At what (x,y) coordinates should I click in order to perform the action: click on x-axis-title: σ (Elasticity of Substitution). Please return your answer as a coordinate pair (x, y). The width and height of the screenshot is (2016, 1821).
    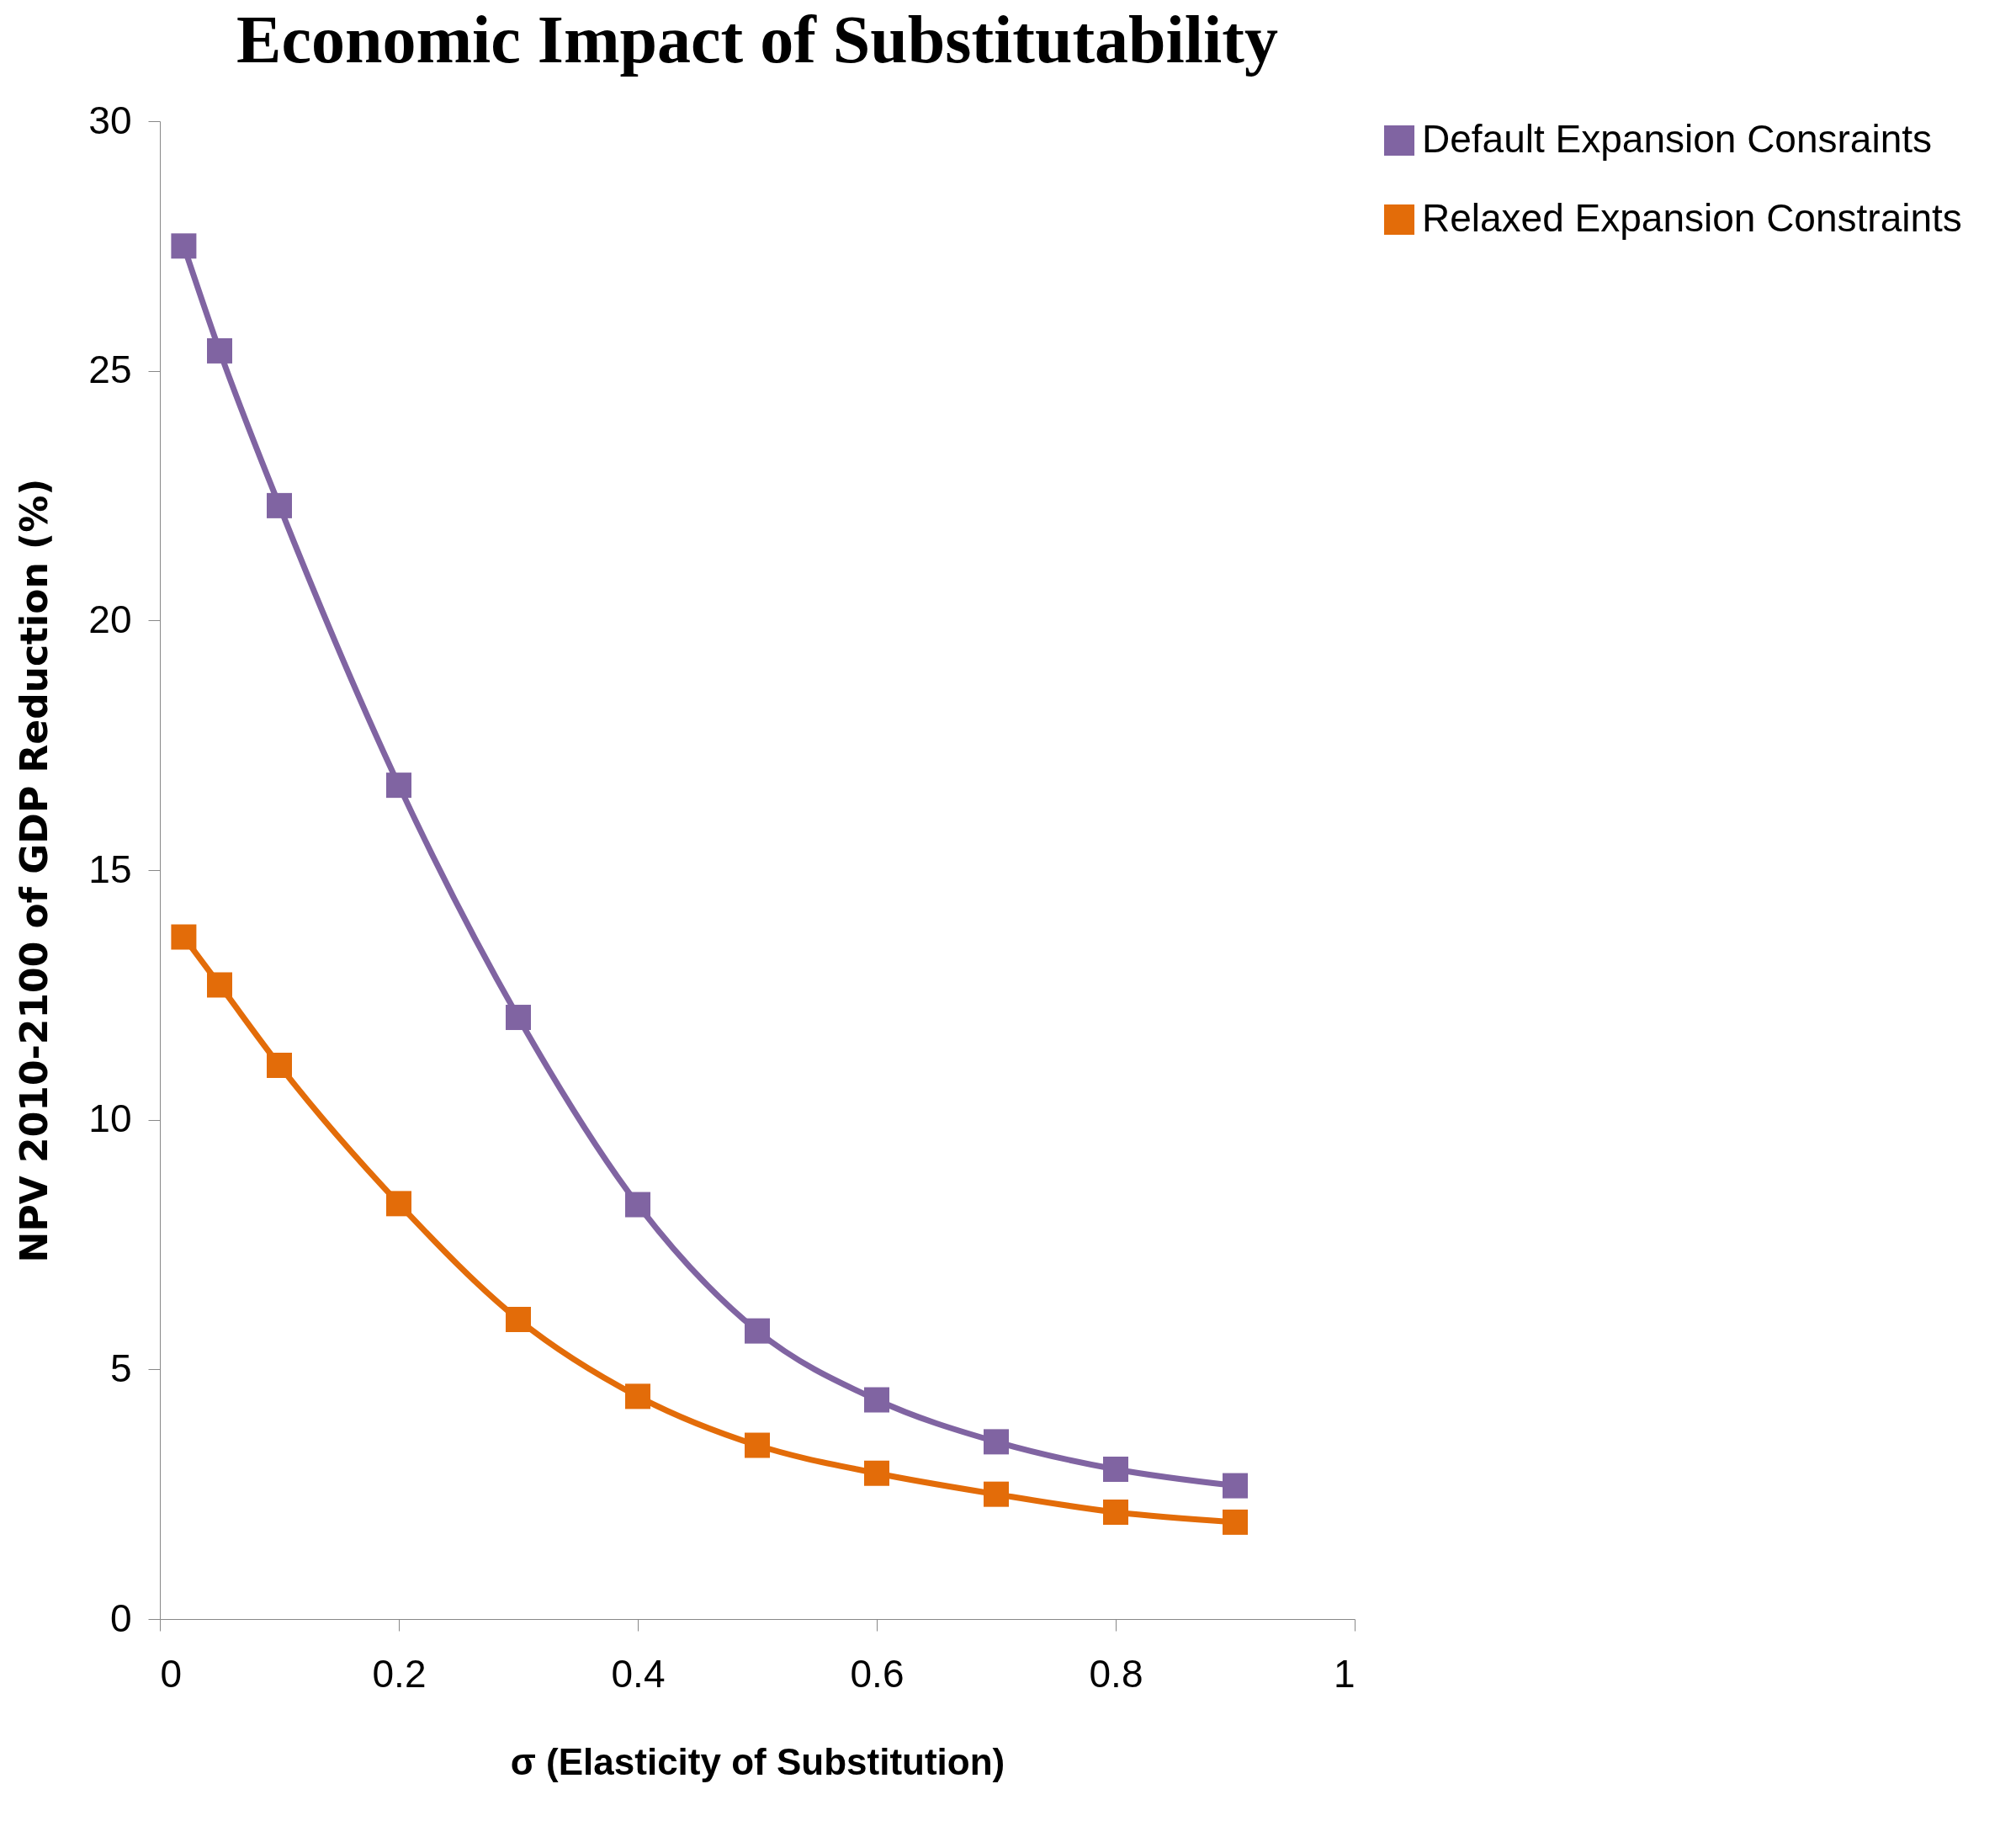
    Looking at the image, I should click on (757, 1761).